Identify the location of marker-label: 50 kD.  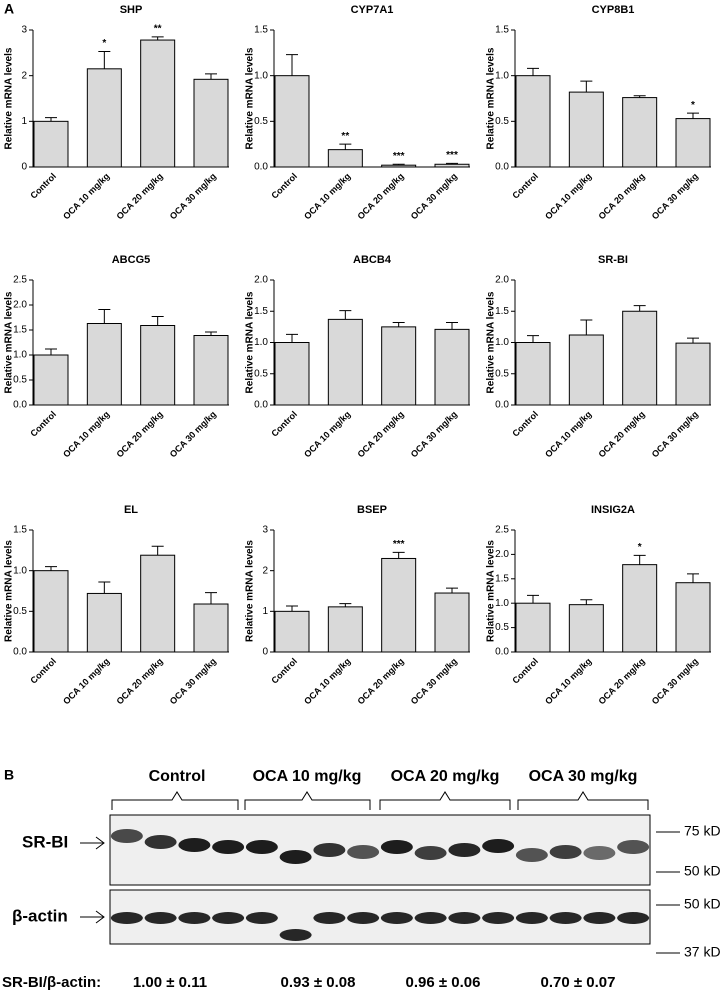
(702, 871).